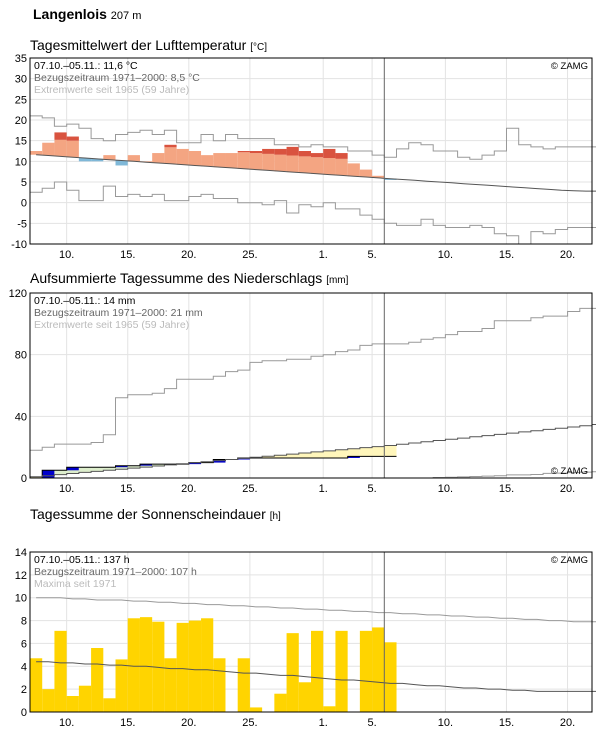 This screenshot has height=729, width=596. I want to click on info-current: 07.10.–05.11.: 137 h, so click(82, 560).